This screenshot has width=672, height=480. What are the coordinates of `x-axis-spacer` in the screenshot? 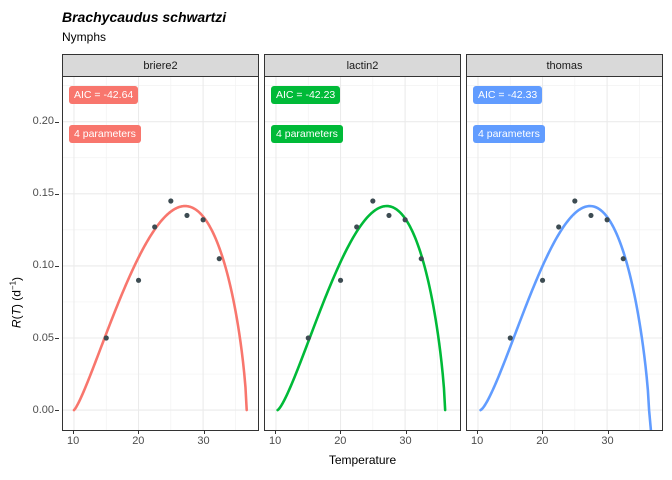 It's located at (31, 459).